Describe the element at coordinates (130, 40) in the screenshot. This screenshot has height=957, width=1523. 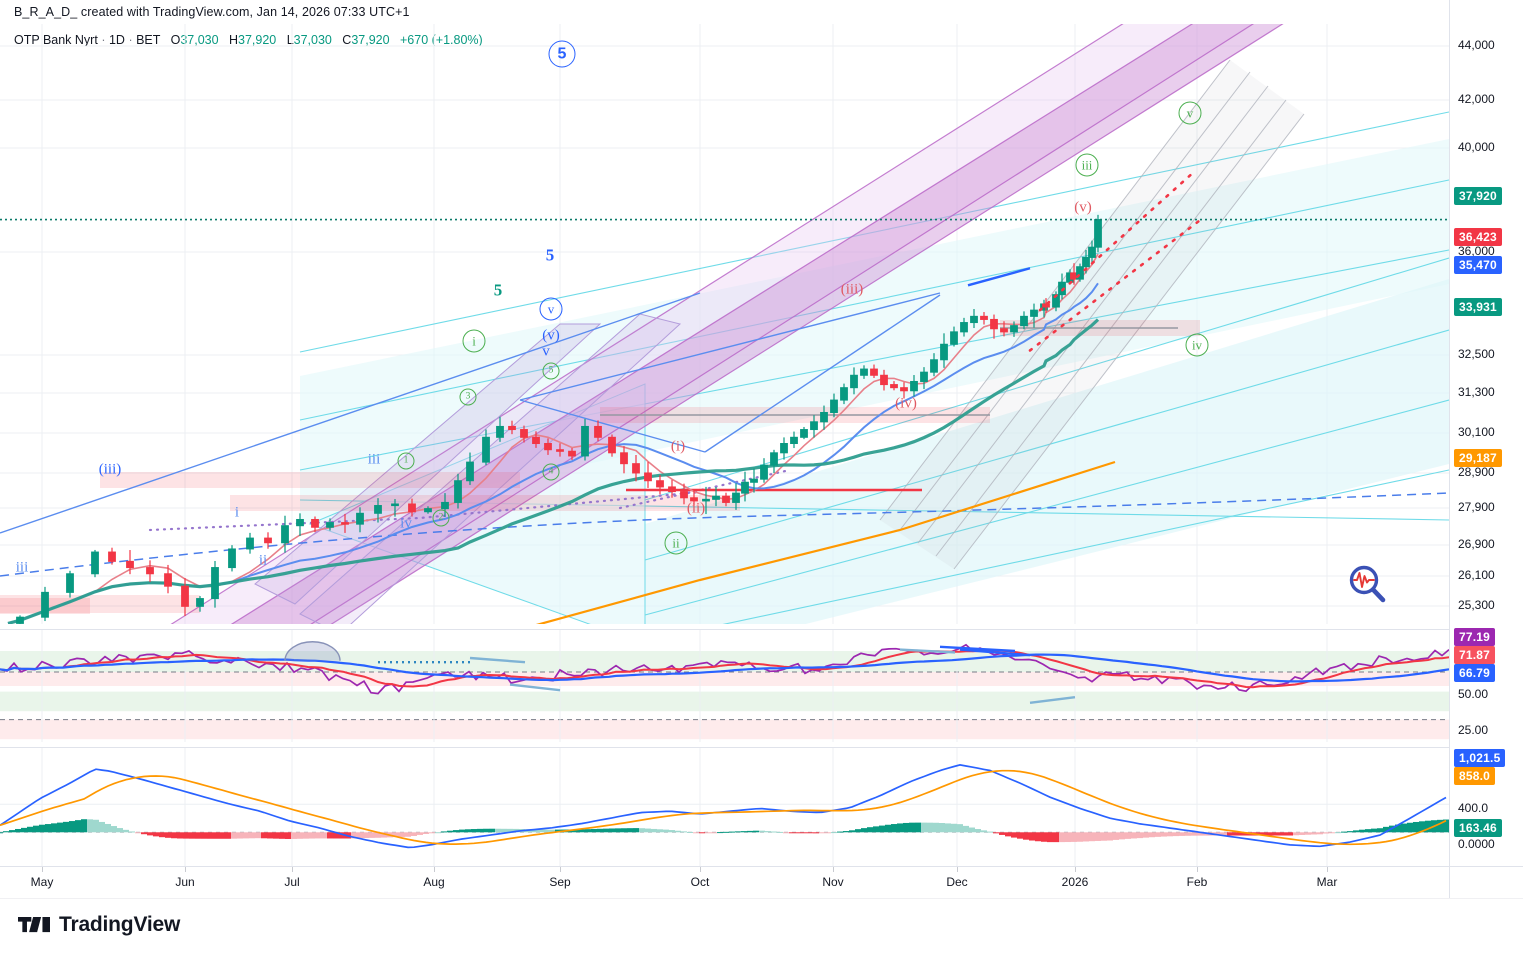
I see `legend-sep-2: ·` at that location.